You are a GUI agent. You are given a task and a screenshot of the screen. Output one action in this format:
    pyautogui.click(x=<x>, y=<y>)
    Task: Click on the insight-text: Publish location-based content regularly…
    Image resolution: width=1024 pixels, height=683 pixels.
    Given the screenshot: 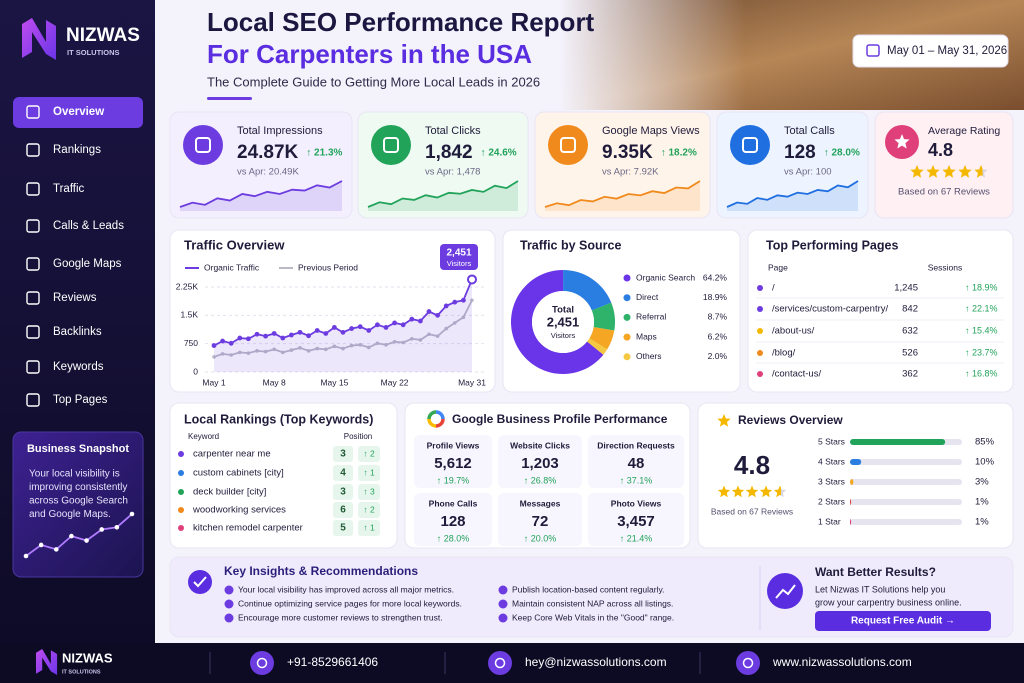 What is the action you would take?
    pyautogui.click(x=588, y=589)
    